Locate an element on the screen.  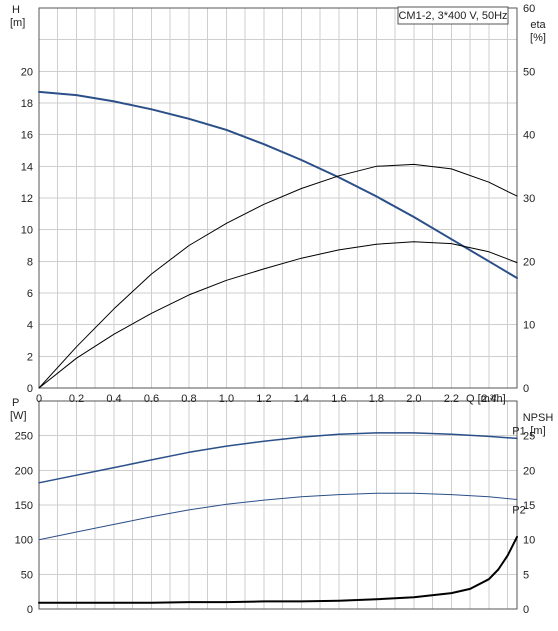
bottom-y-left-tick-label: 150 is located at coordinates (24, 506).